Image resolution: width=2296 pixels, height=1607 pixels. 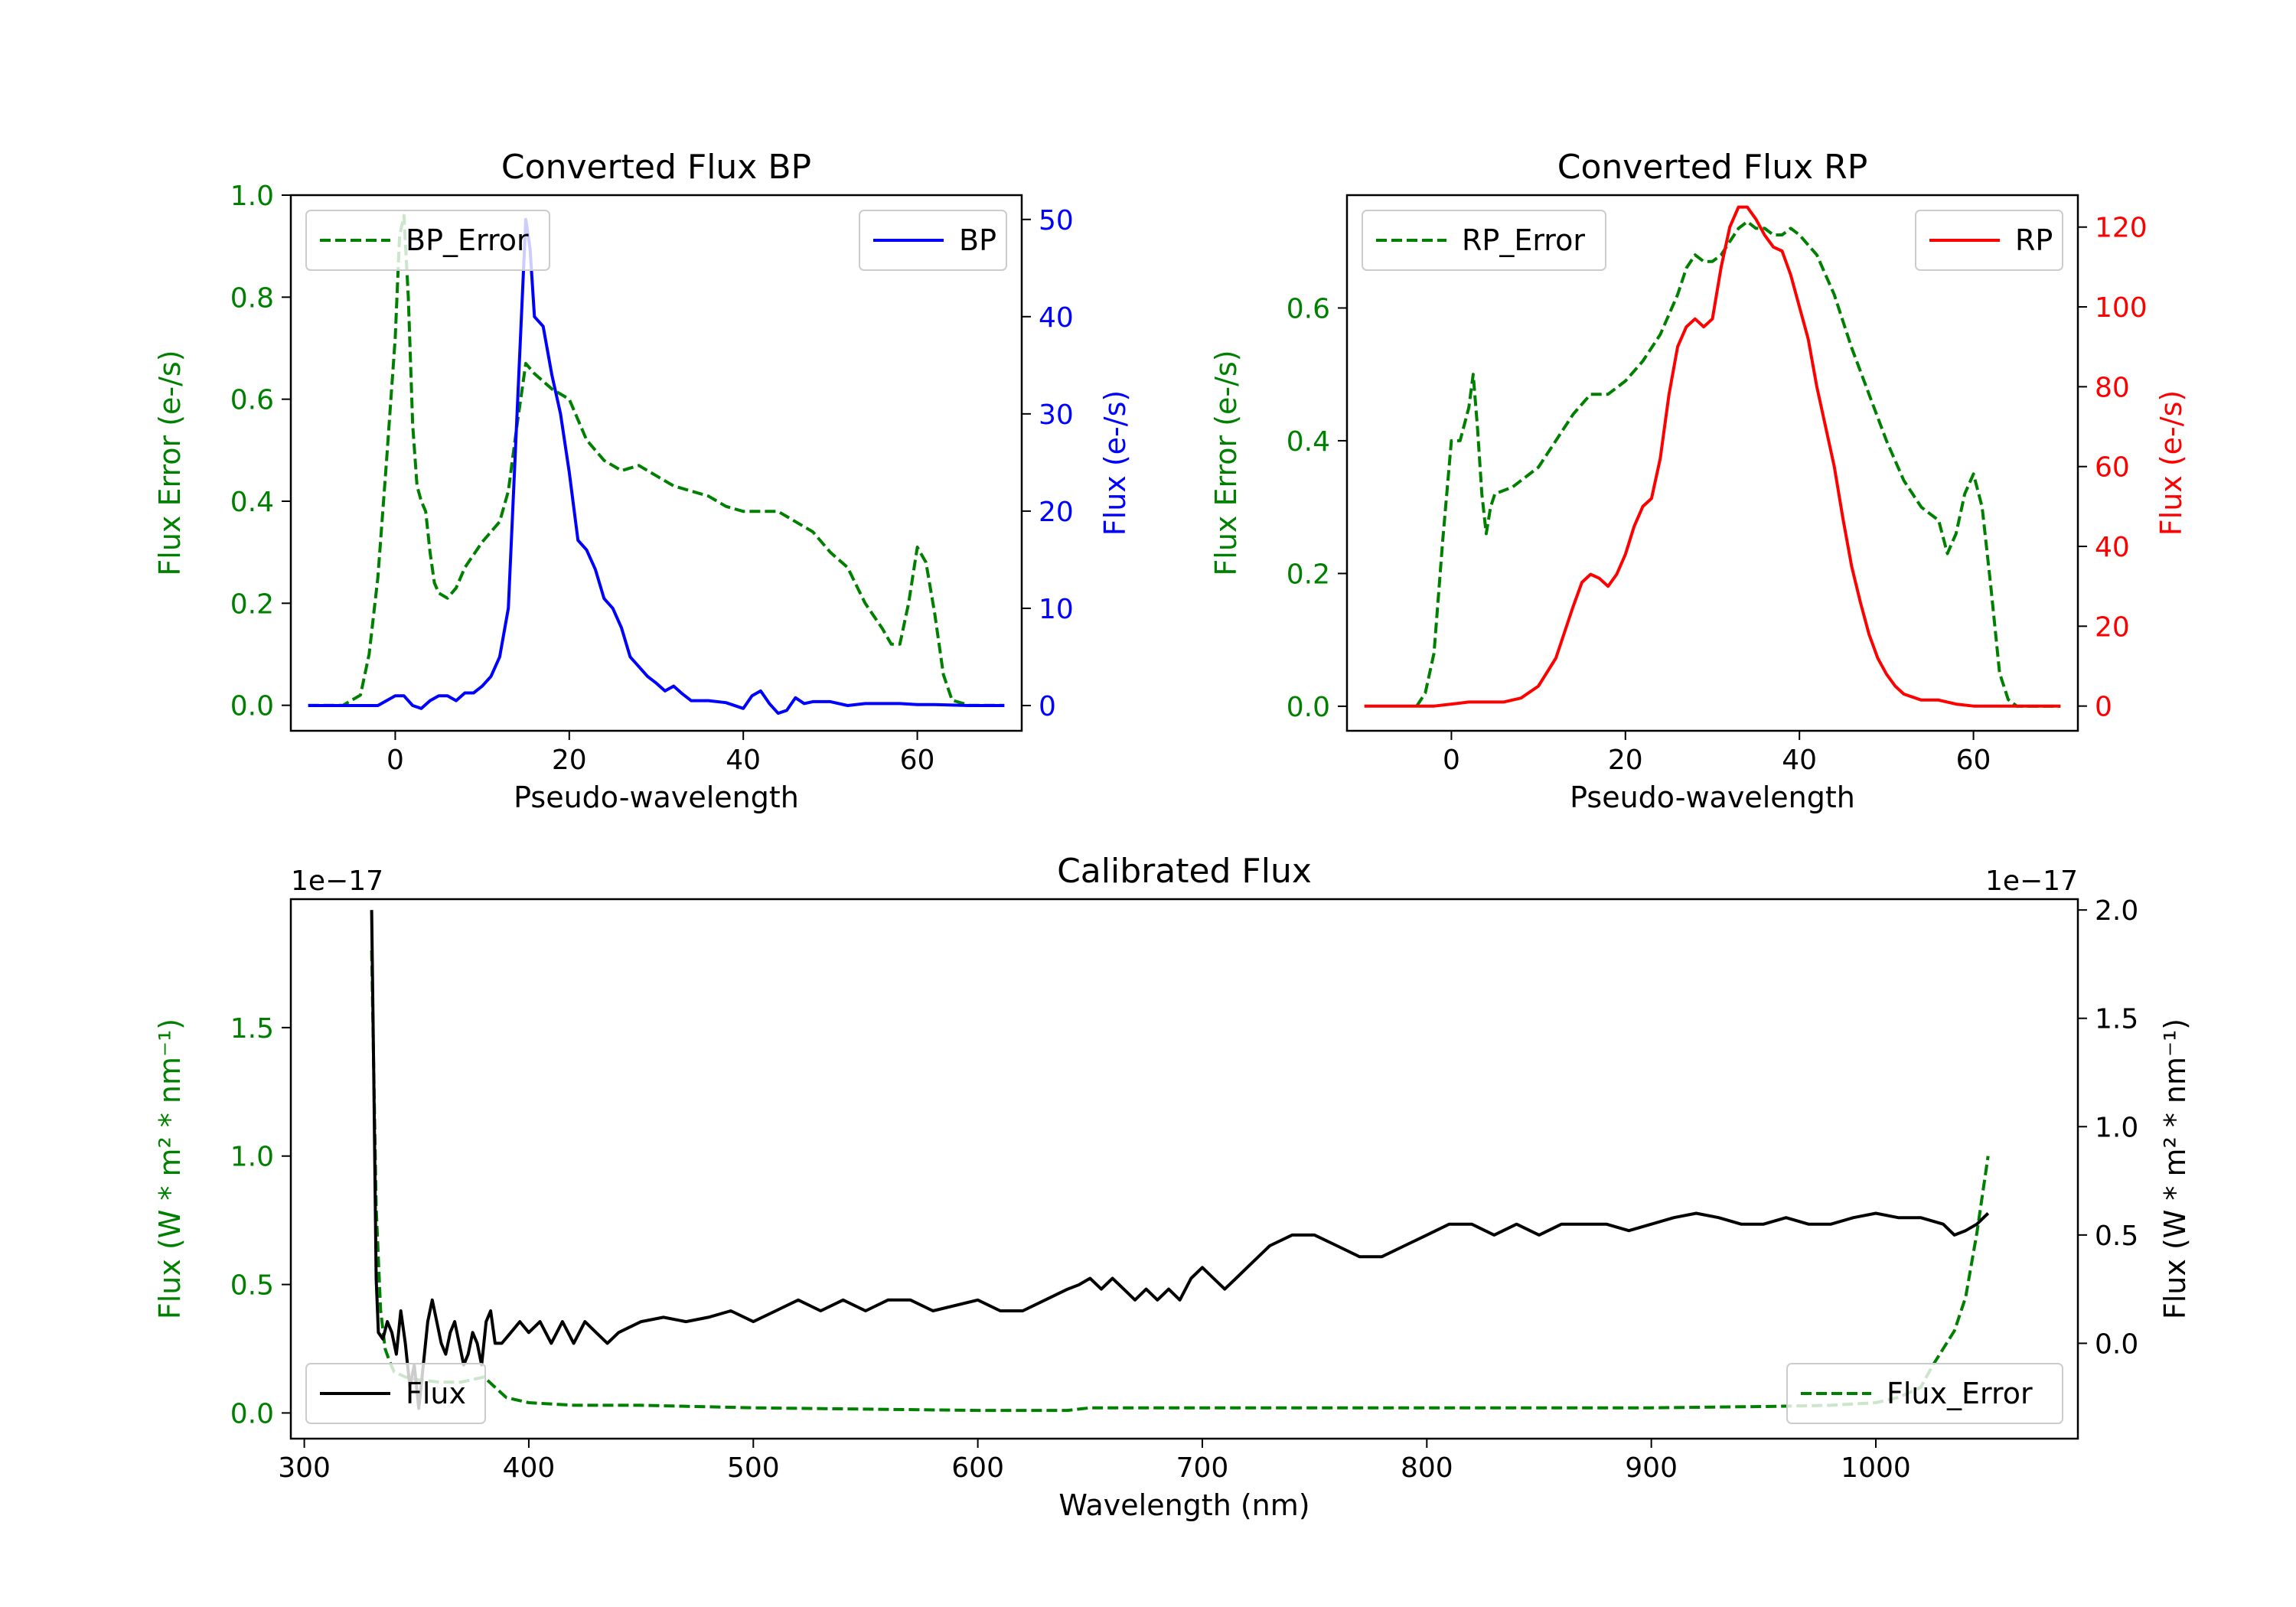 I want to click on y-left-tick-label: 1.5, so click(x=252, y=1029).